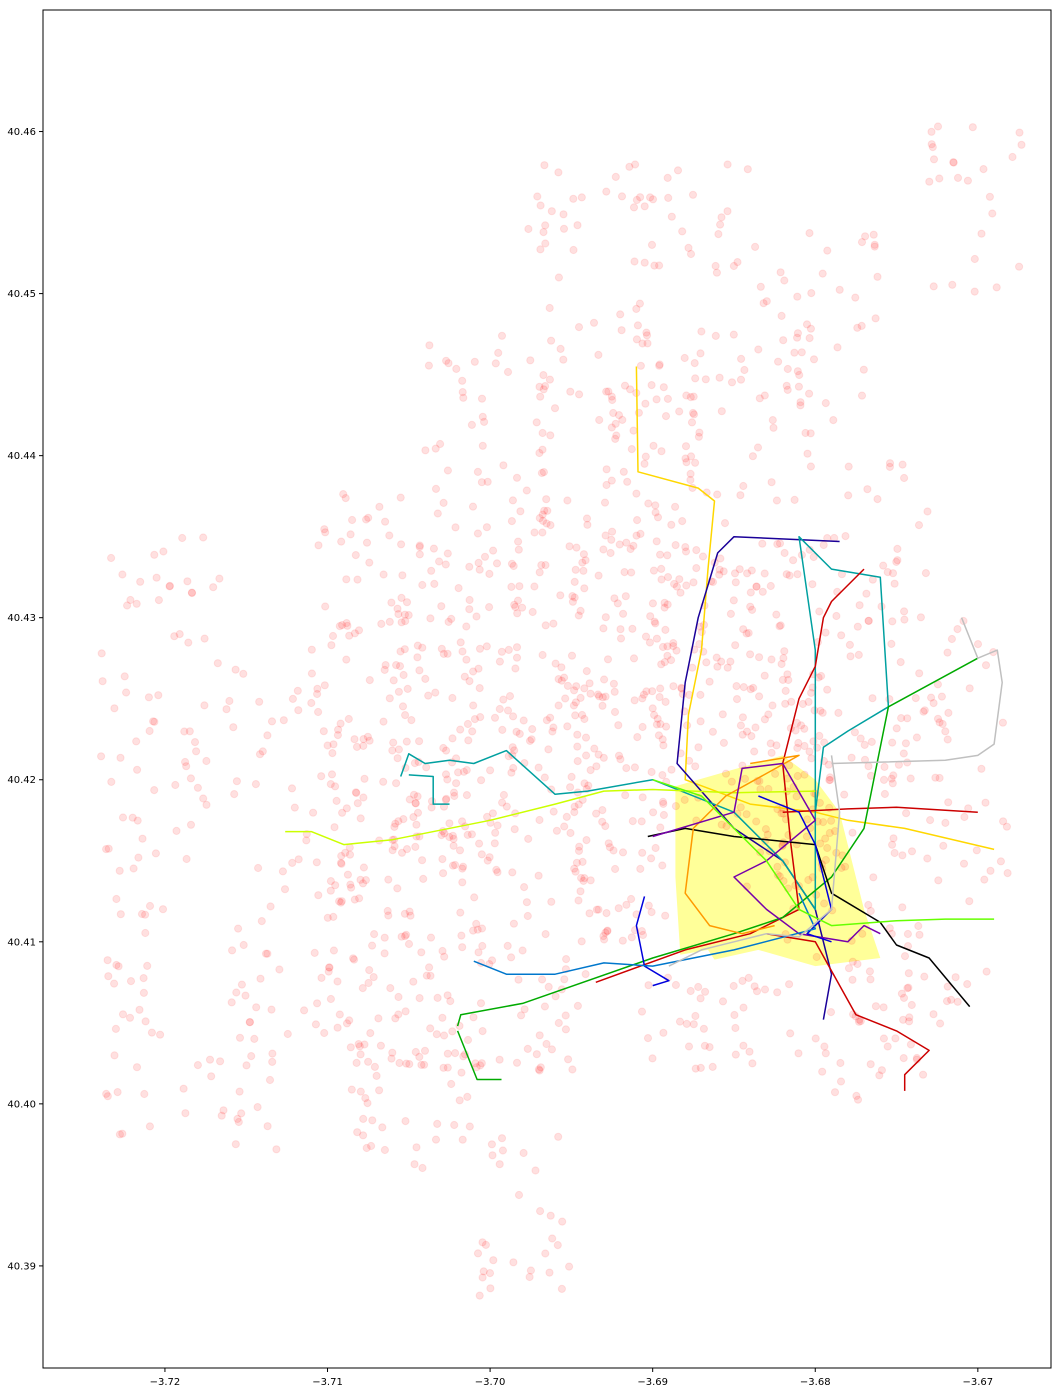 This screenshot has height=1398, width=1061. What do you see at coordinates (21, 942) in the screenshot?
I see `y-tick-label: 40.41` at bounding box center [21, 942].